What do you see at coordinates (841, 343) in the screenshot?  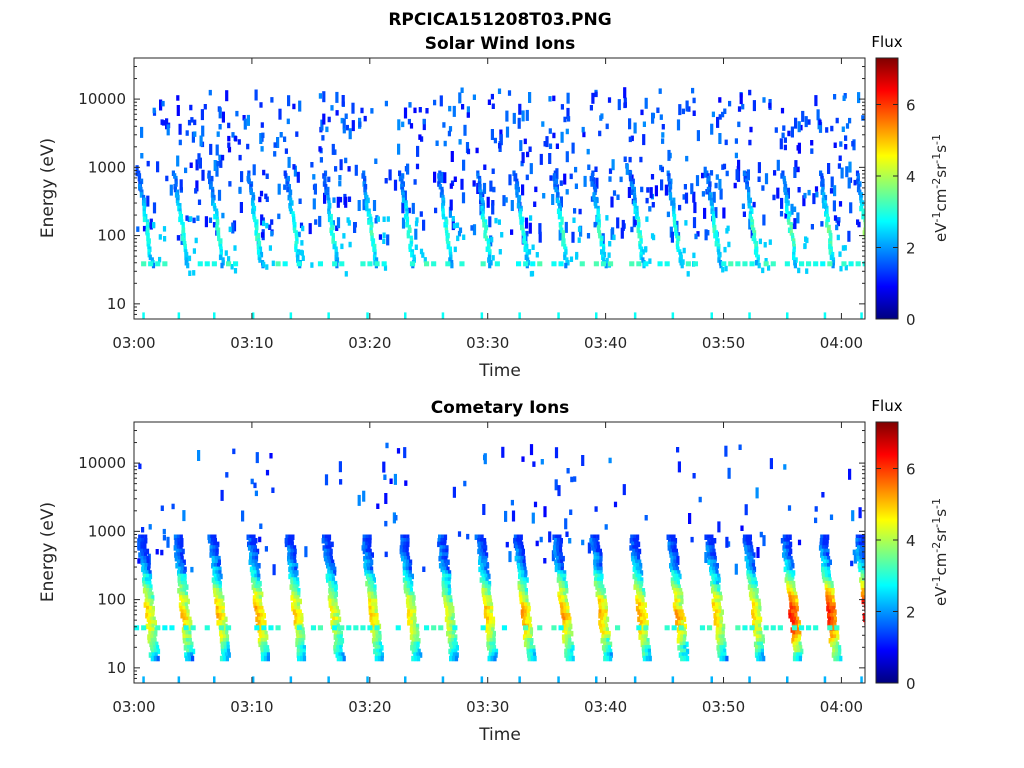 I see `x-tick-label: 04:00` at bounding box center [841, 343].